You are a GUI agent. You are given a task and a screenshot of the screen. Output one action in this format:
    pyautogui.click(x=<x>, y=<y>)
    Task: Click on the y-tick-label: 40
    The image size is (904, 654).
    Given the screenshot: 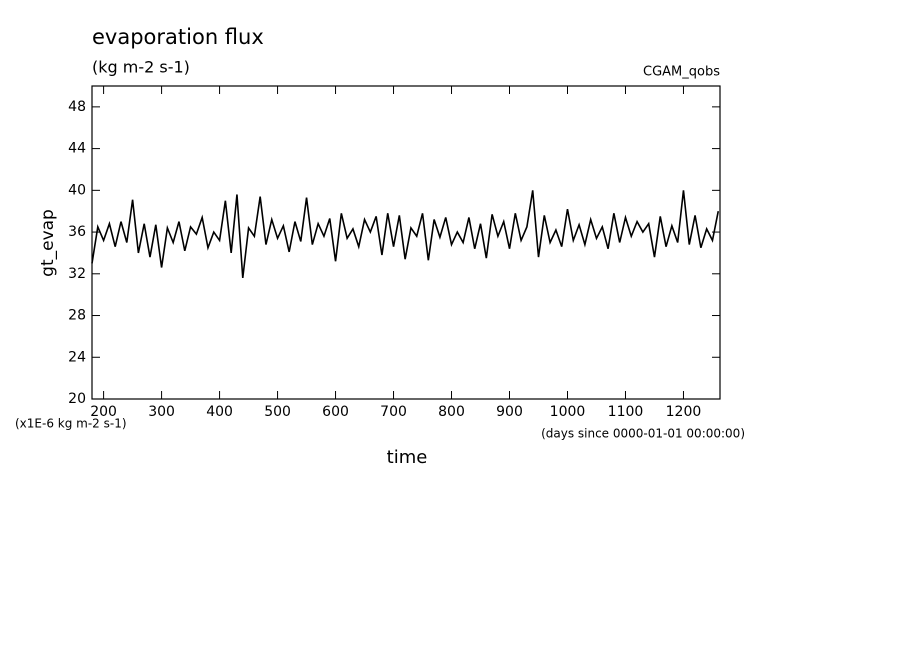 What is the action you would take?
    pyautogui.click(x=77, y=190)
    